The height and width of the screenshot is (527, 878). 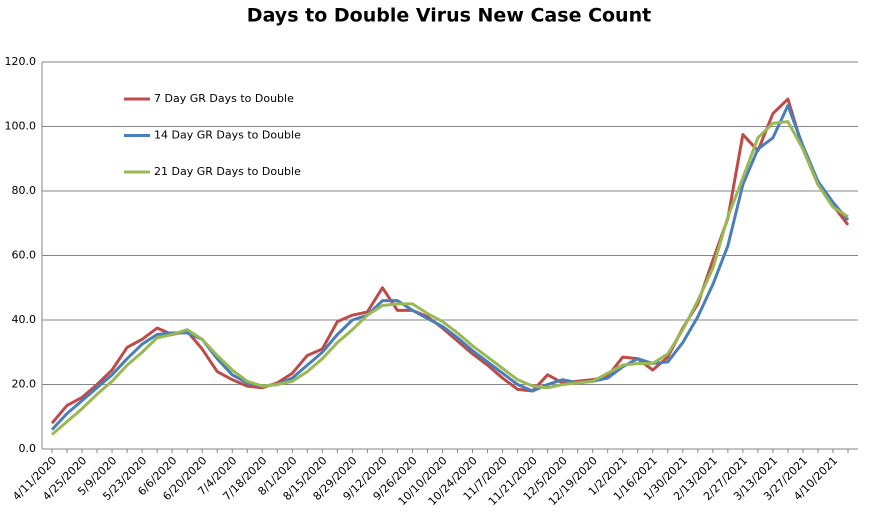 I want to click on y-tick-label: 100.0, so click(x=21, y=126).